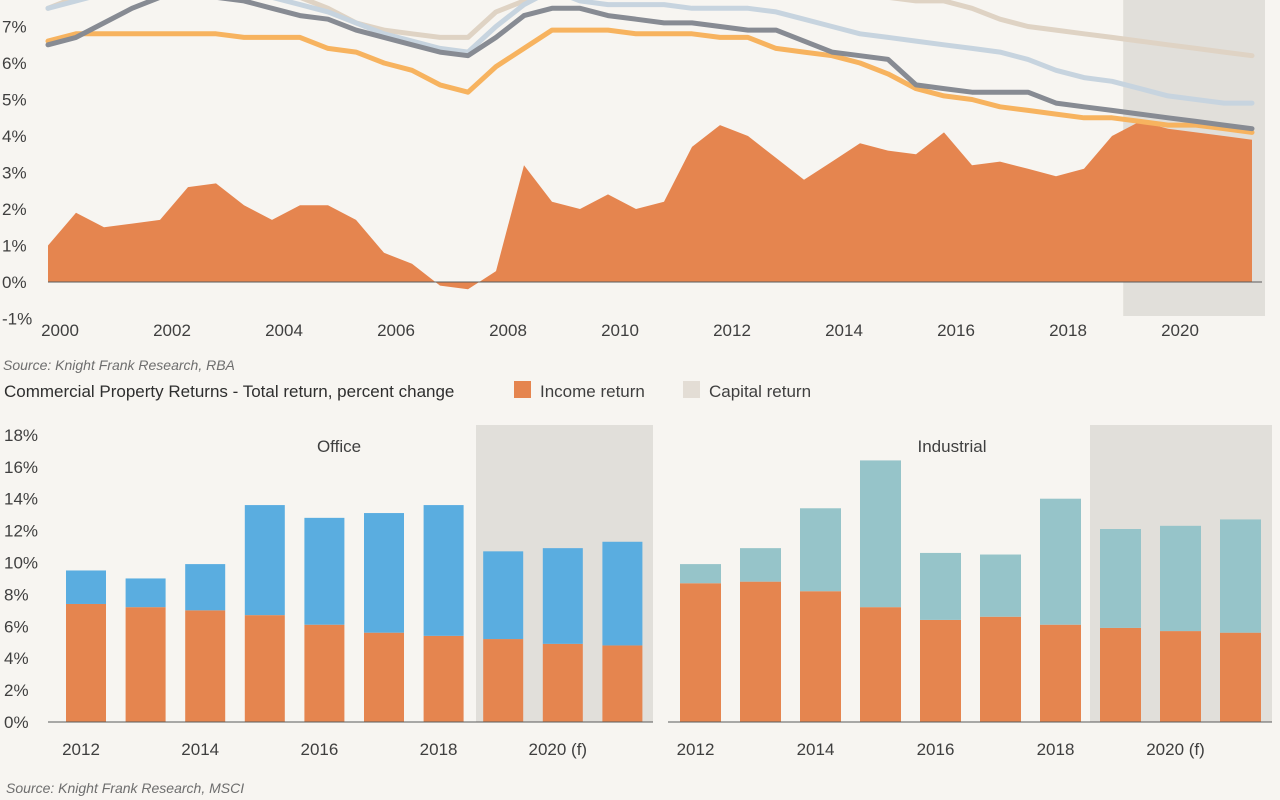 This screenshot has height=800, width=1280. Describe the element at coordinates (592, 391) in the screenshot. I see `legend-label-income: Income return` at that location.